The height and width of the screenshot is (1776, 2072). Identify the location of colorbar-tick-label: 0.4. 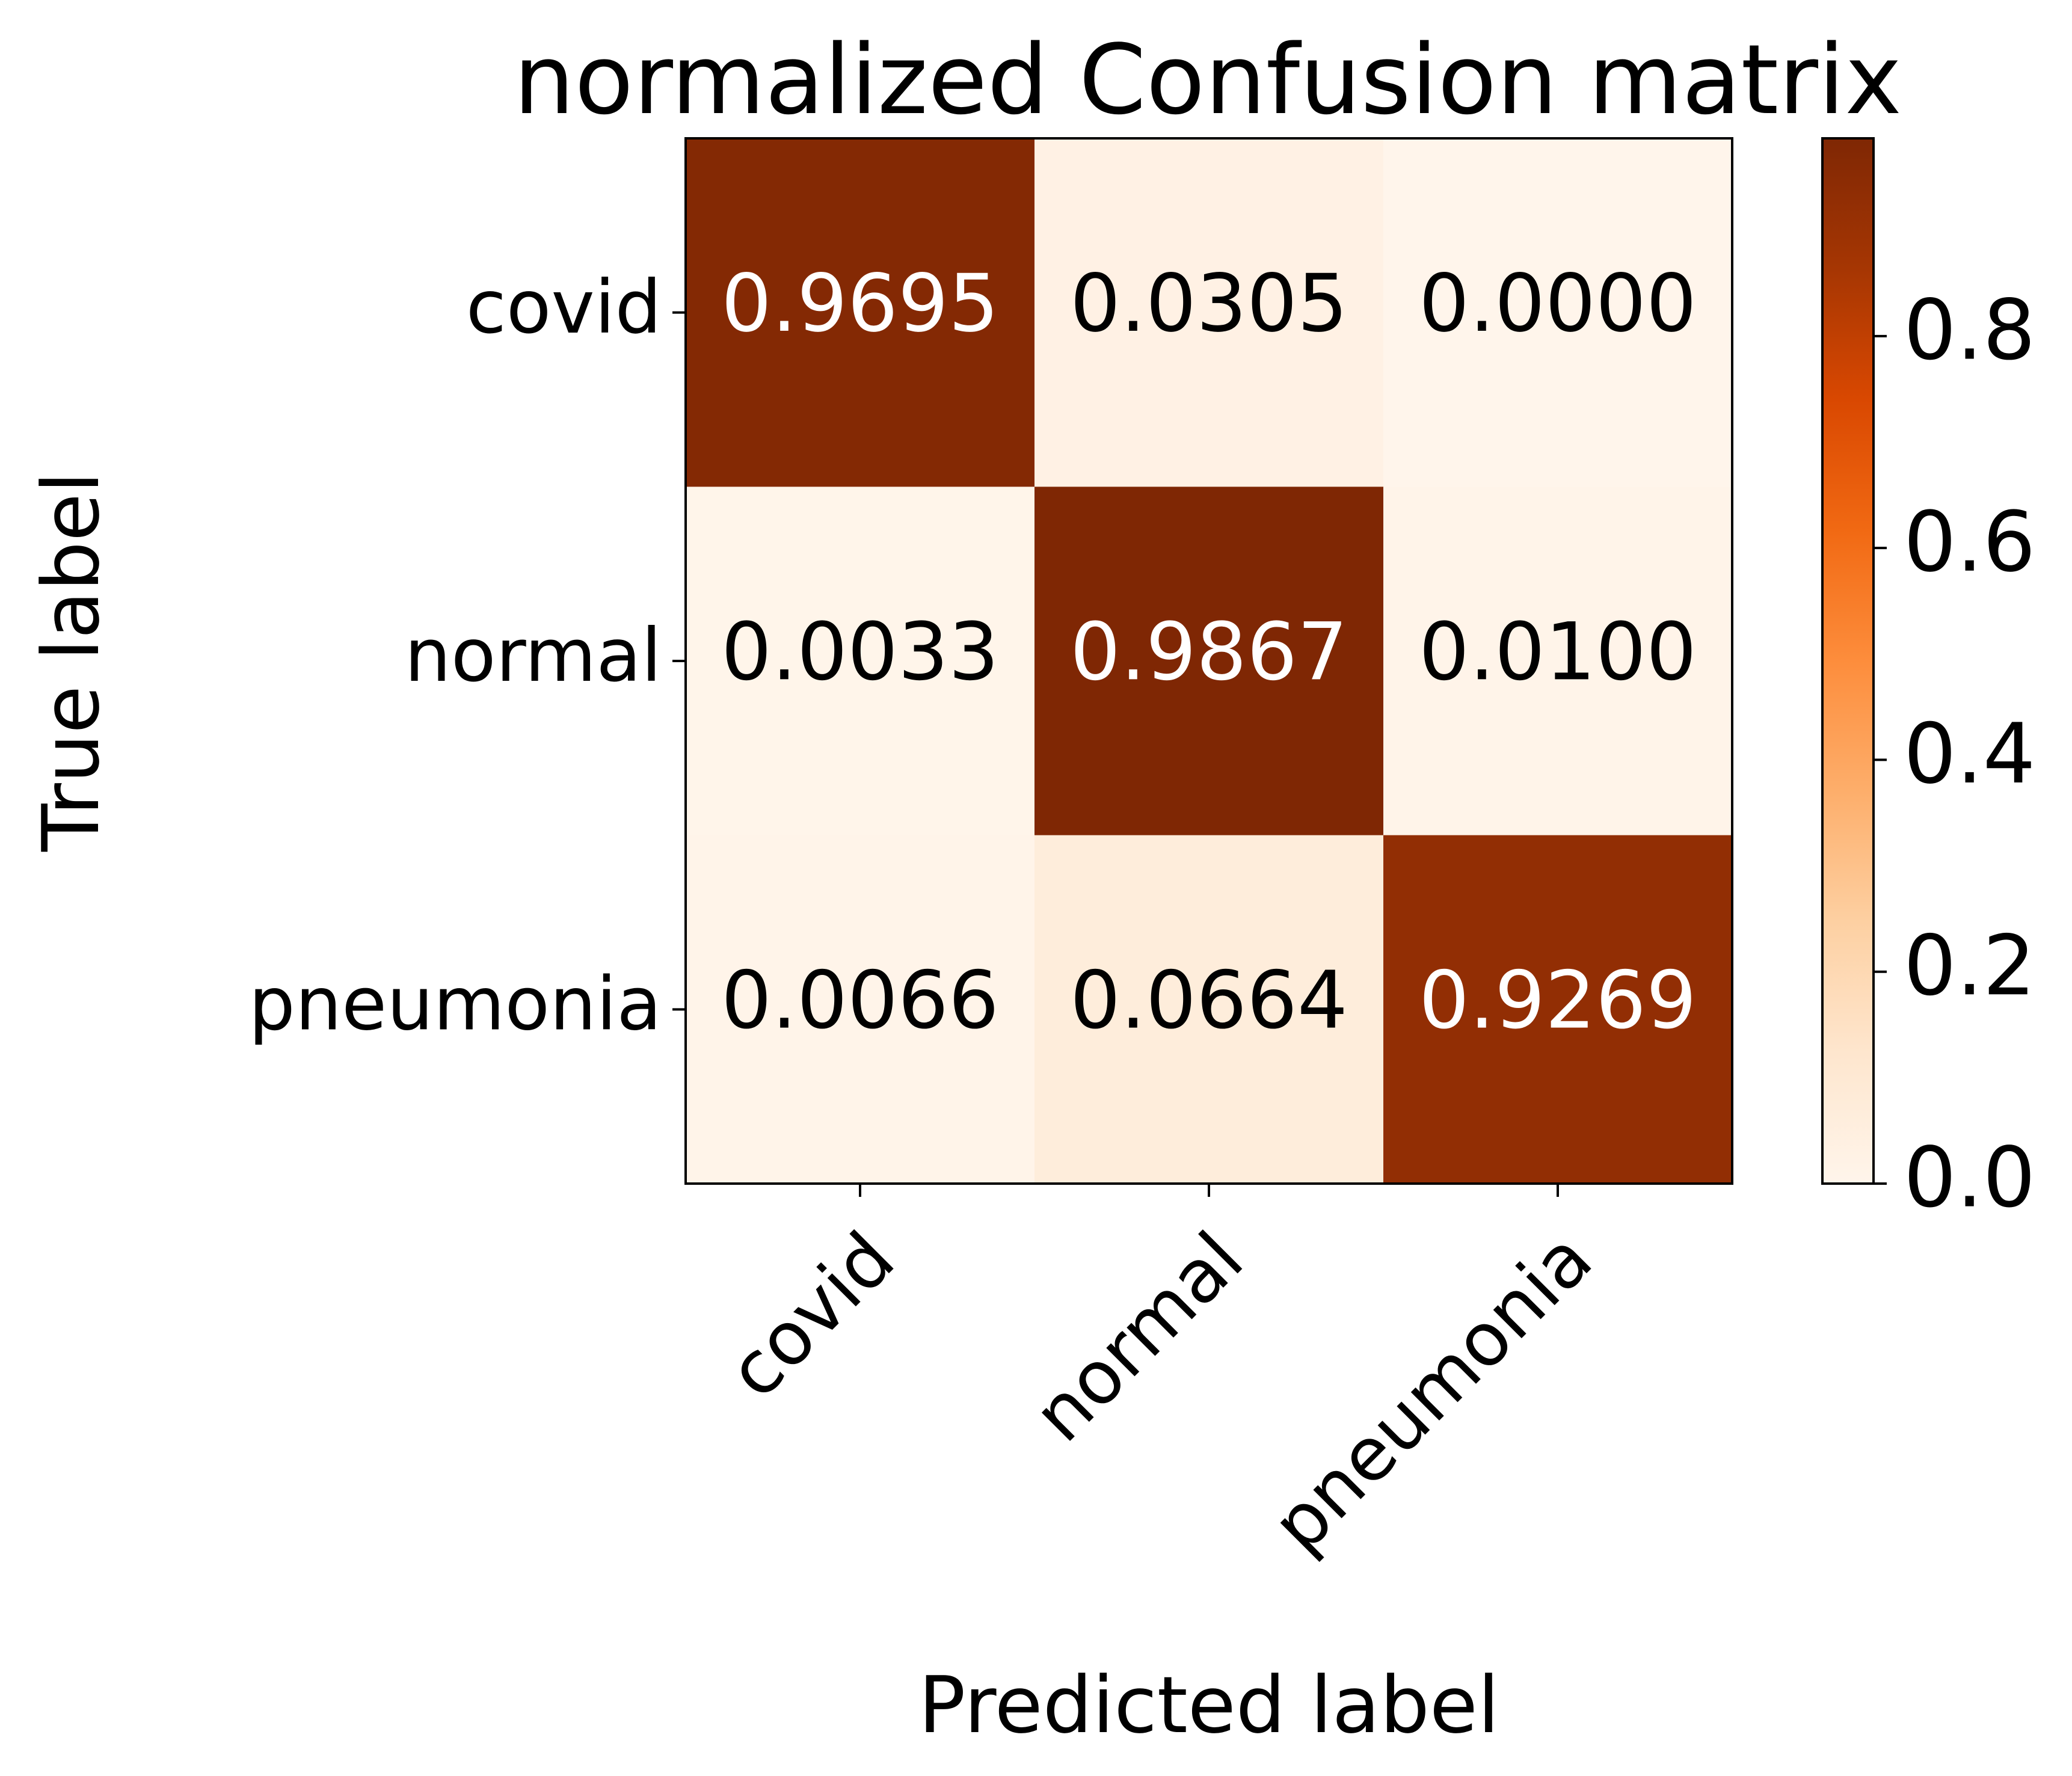
(1969, 753).